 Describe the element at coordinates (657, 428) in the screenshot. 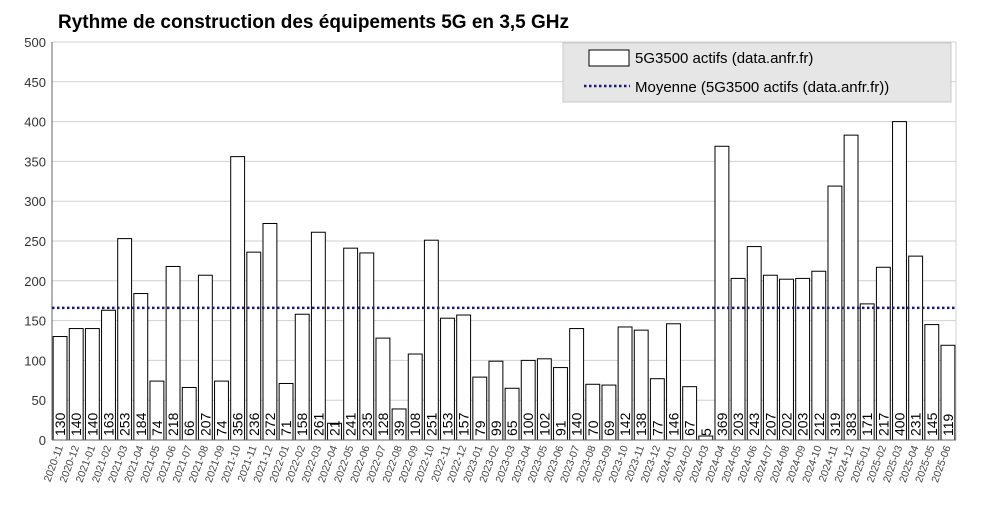

I see `data-label: 77` at that location.